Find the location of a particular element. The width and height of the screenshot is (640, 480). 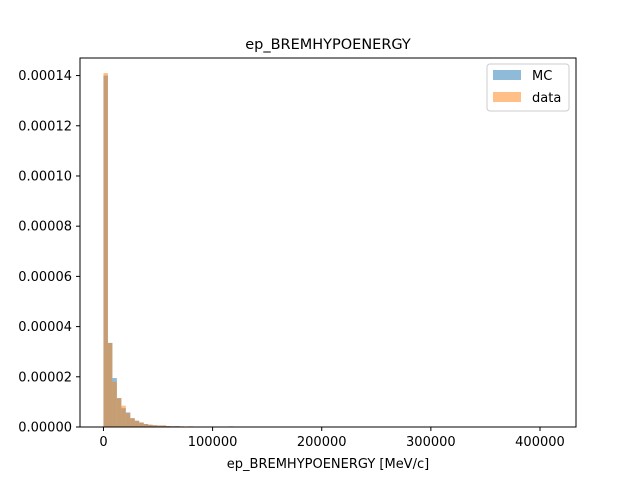

y-tick-label: 0.00012 is located at coordinates (45, 126).